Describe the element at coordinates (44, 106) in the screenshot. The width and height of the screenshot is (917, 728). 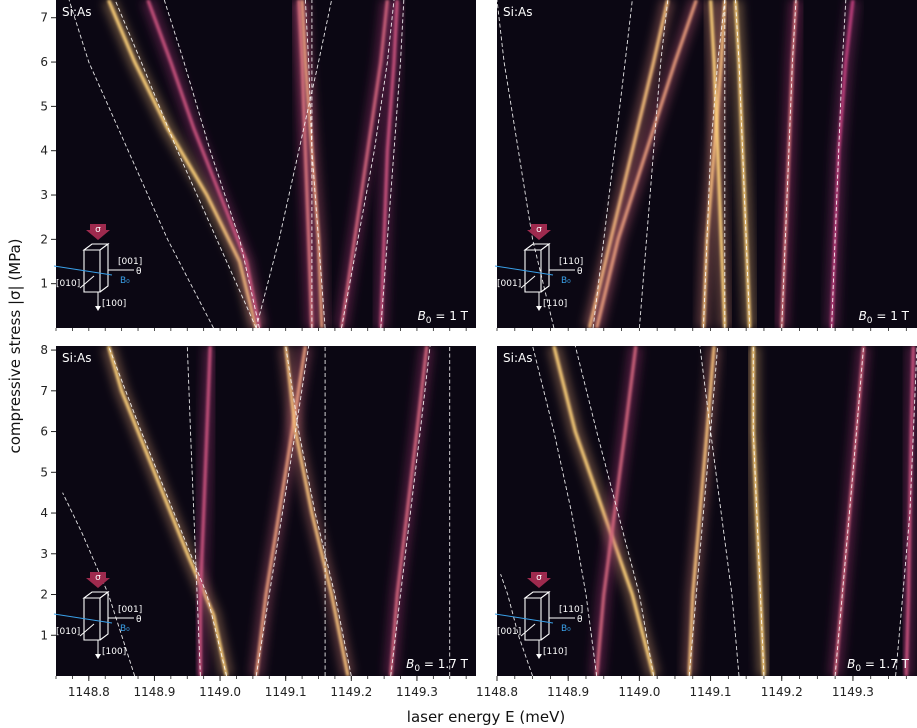
I see `y-tick-label: 5` at that location.